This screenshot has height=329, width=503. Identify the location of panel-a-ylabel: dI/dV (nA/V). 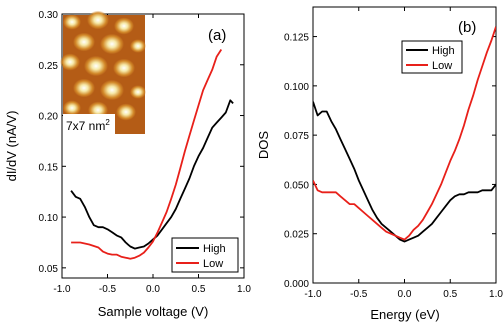
(11, 146).